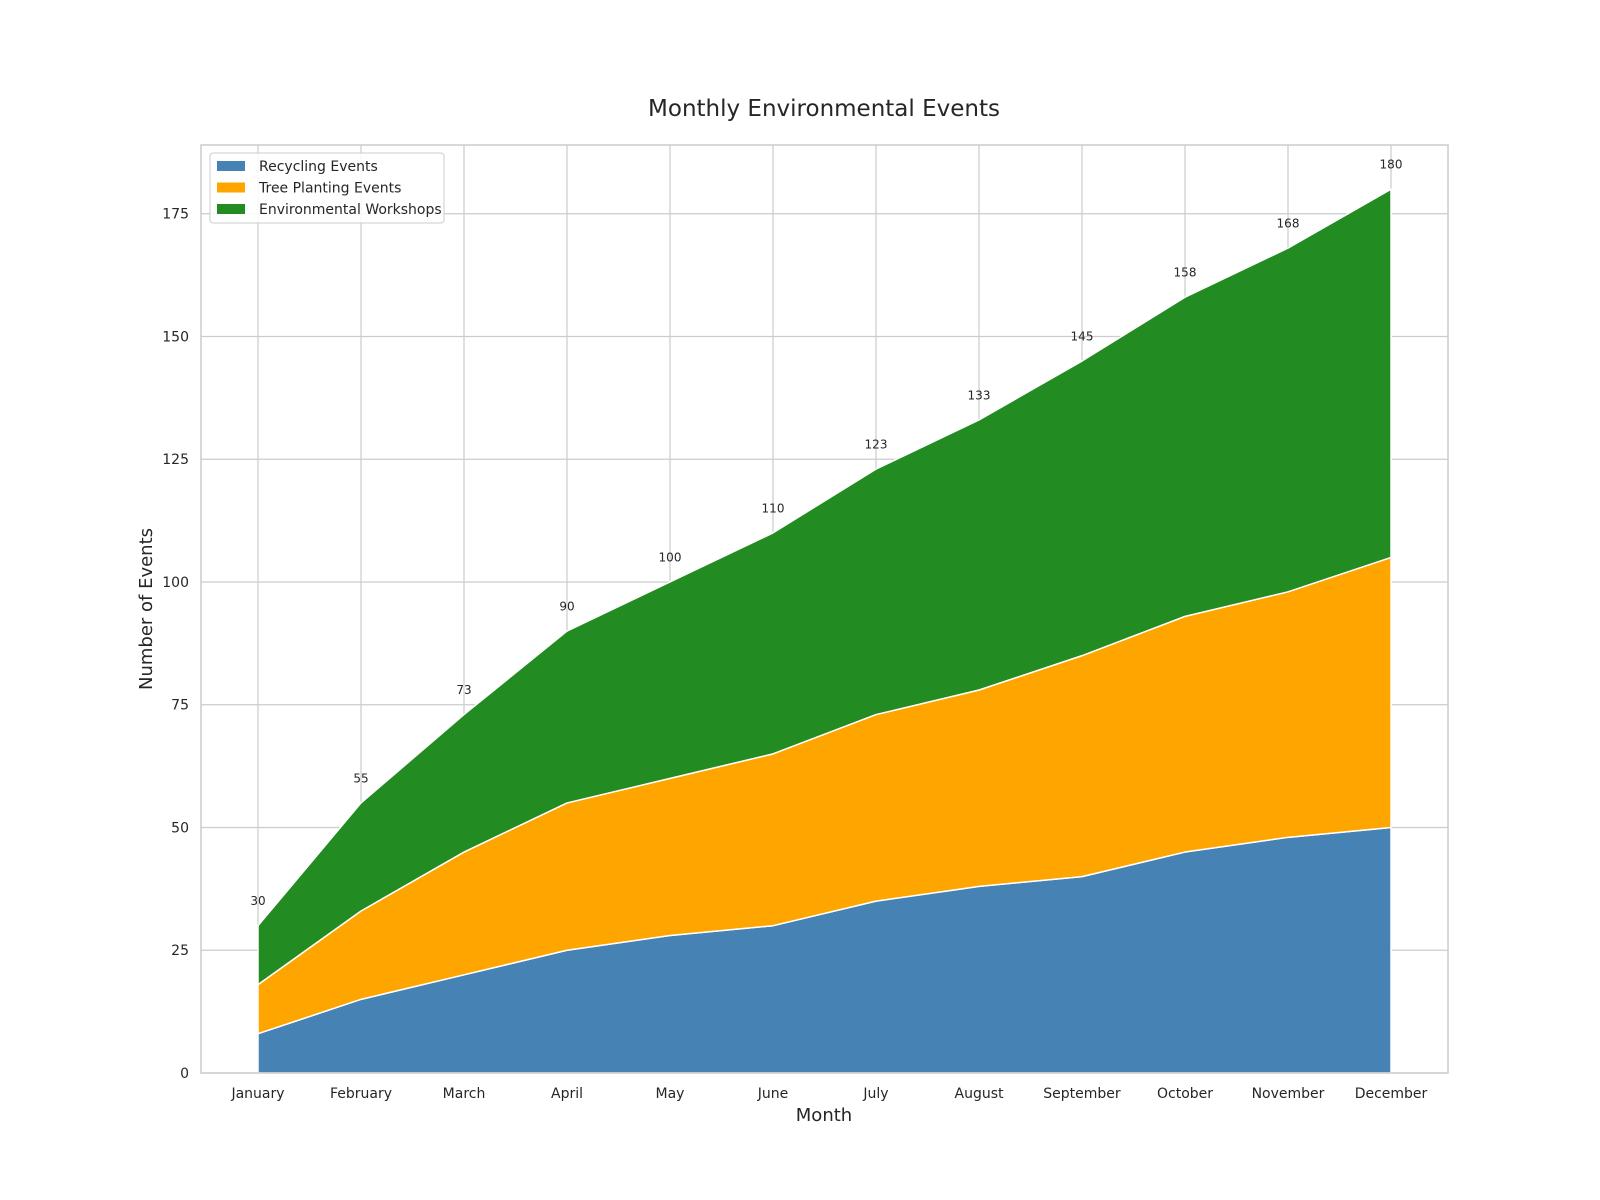 This screenshot has height=1200, width=1600. I want to click on total-label: 110, so click(773, 508).